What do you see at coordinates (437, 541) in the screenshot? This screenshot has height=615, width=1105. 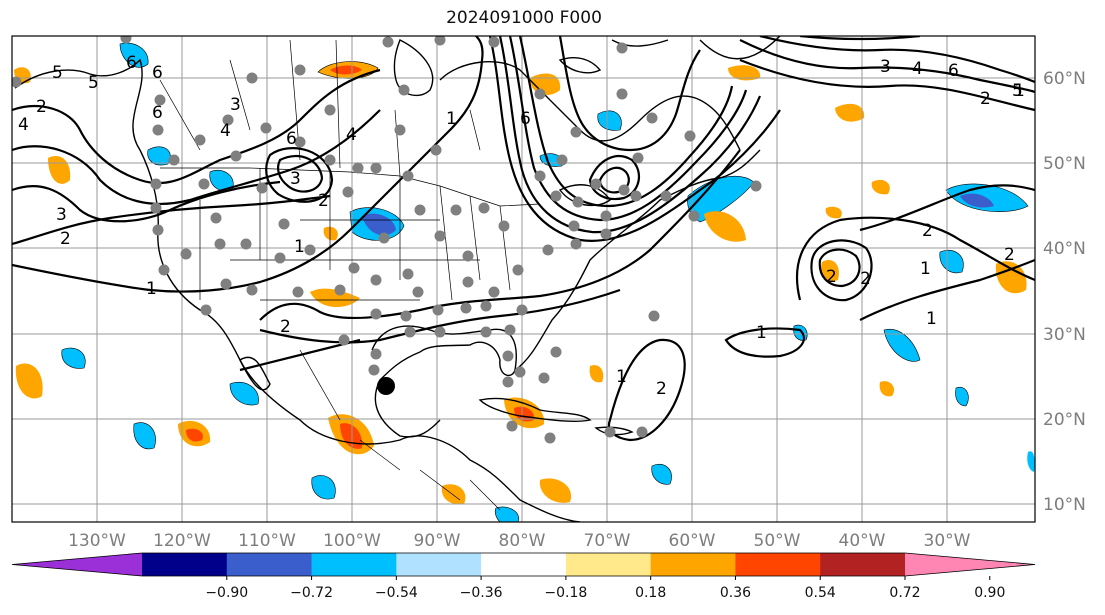 I see `lon-label: 90°W` at bounding box center [437, 541].